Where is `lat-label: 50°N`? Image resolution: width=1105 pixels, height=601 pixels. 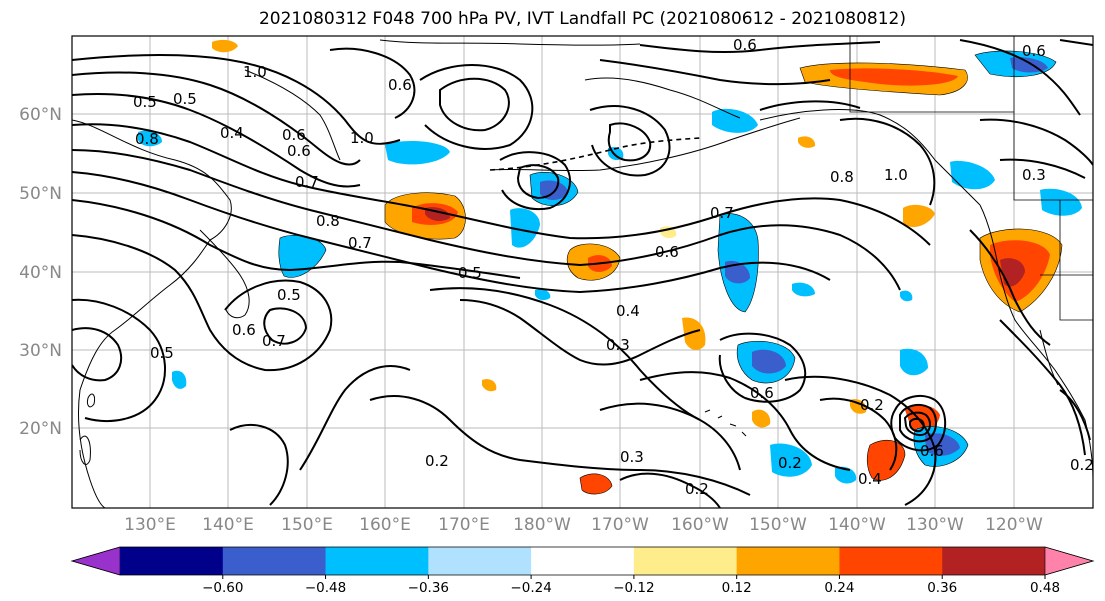
lat-label: 50°N is located at coordinates (40, 194).